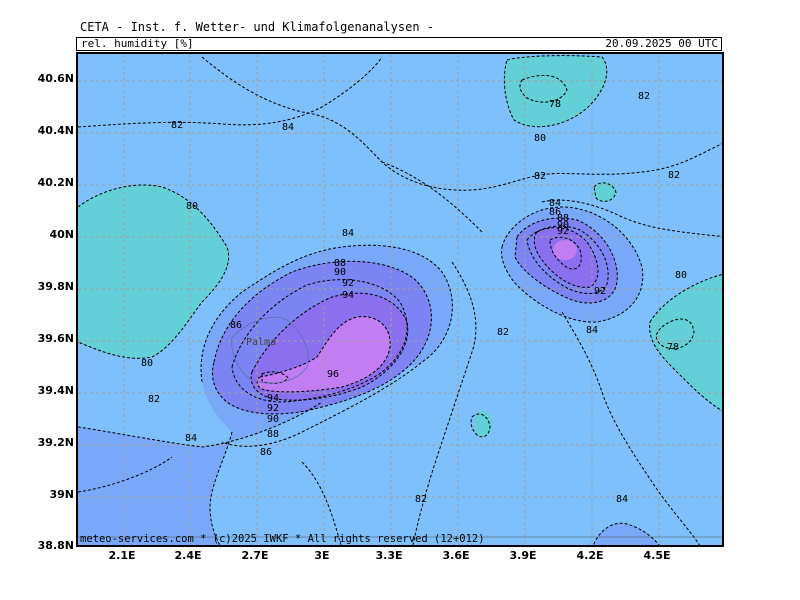 The image size is (800, 600). Describe the element at coordinates (153, 271) in the screenshot. I see `low-humidity-area-west` at that location.